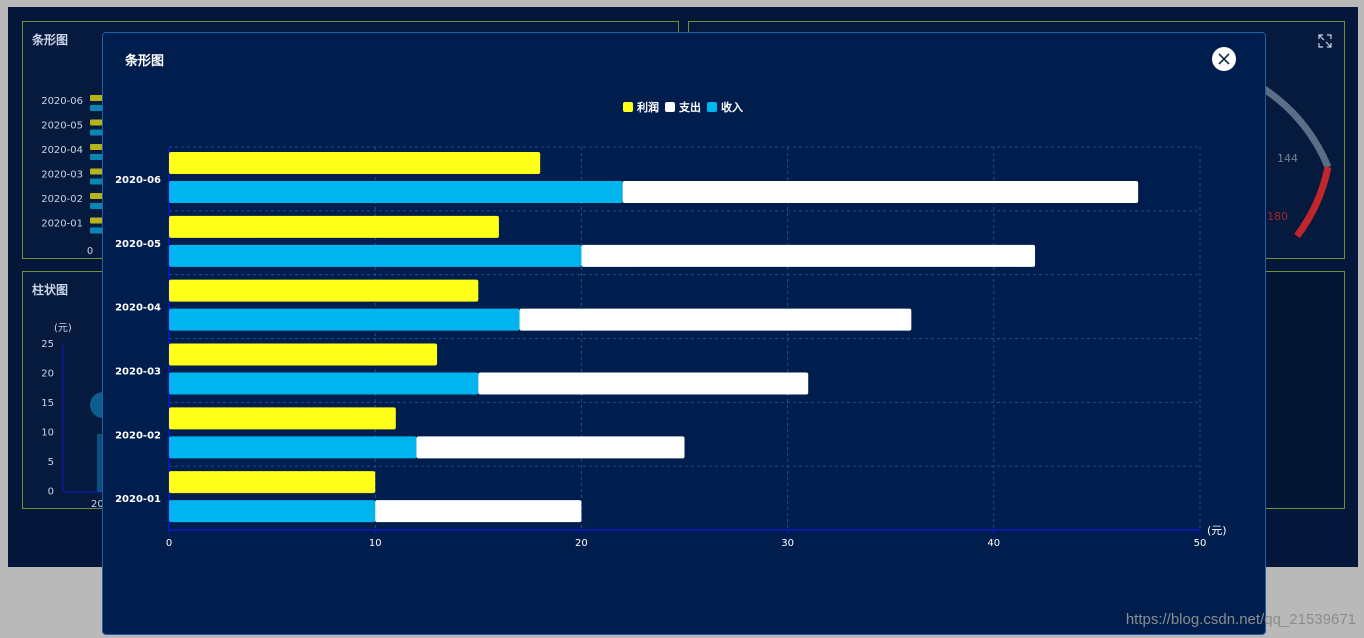 The width and height of the screenshot is (1364, 638). Describe the element at coordinates (138, 499) in the screenshot. I see `y-tick-label: 2020-01` at that location.